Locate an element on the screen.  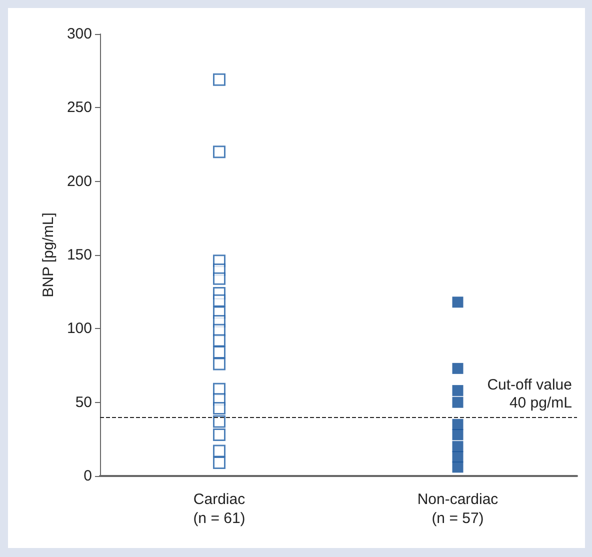
y-tick-label: 100 is located at coordinates (79, 329).